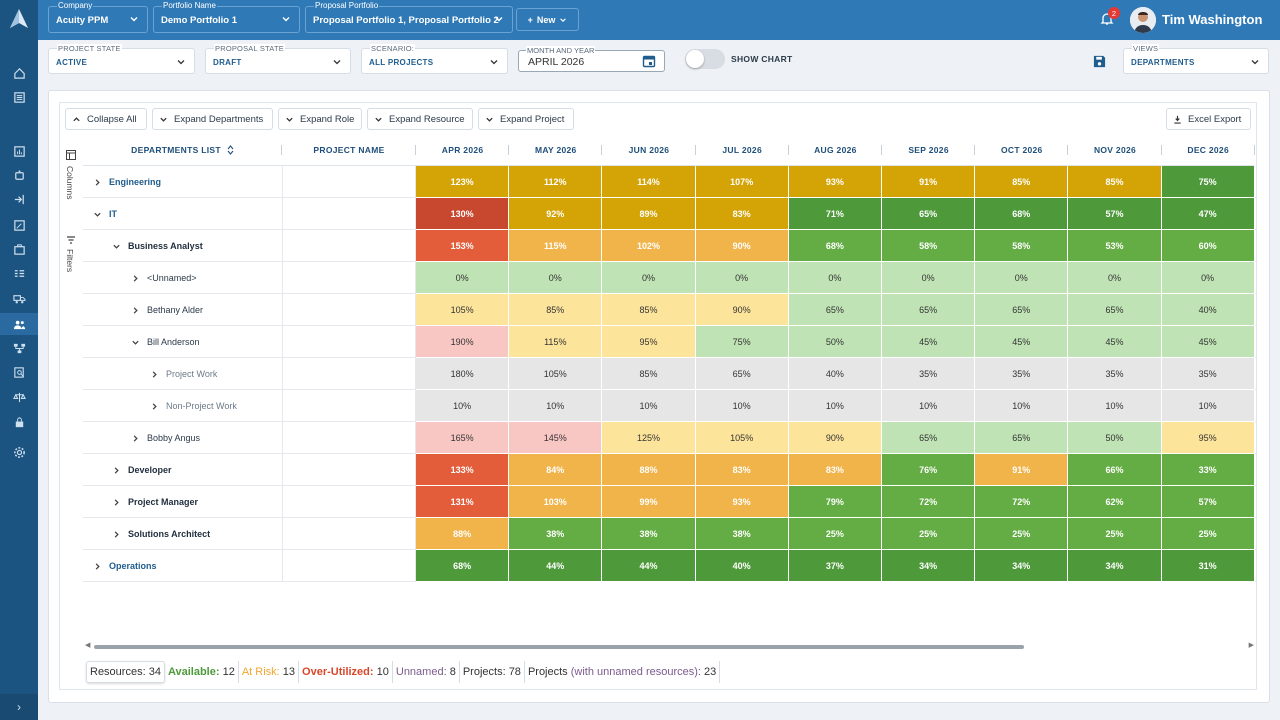 This screenshot has height=720, width=1280. Describe the element at coordinates (463, 502) in the screenshot. I see `utilization-cell: 131%` at that location.